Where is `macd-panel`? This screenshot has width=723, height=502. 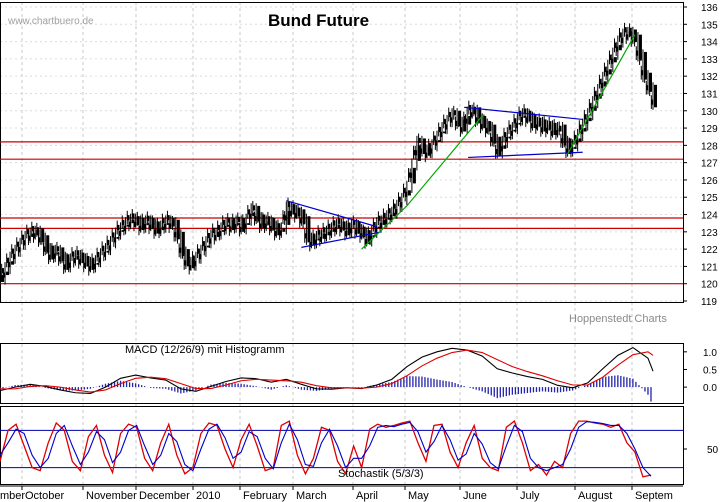
macd-panel is located at coordinates (327, 374).